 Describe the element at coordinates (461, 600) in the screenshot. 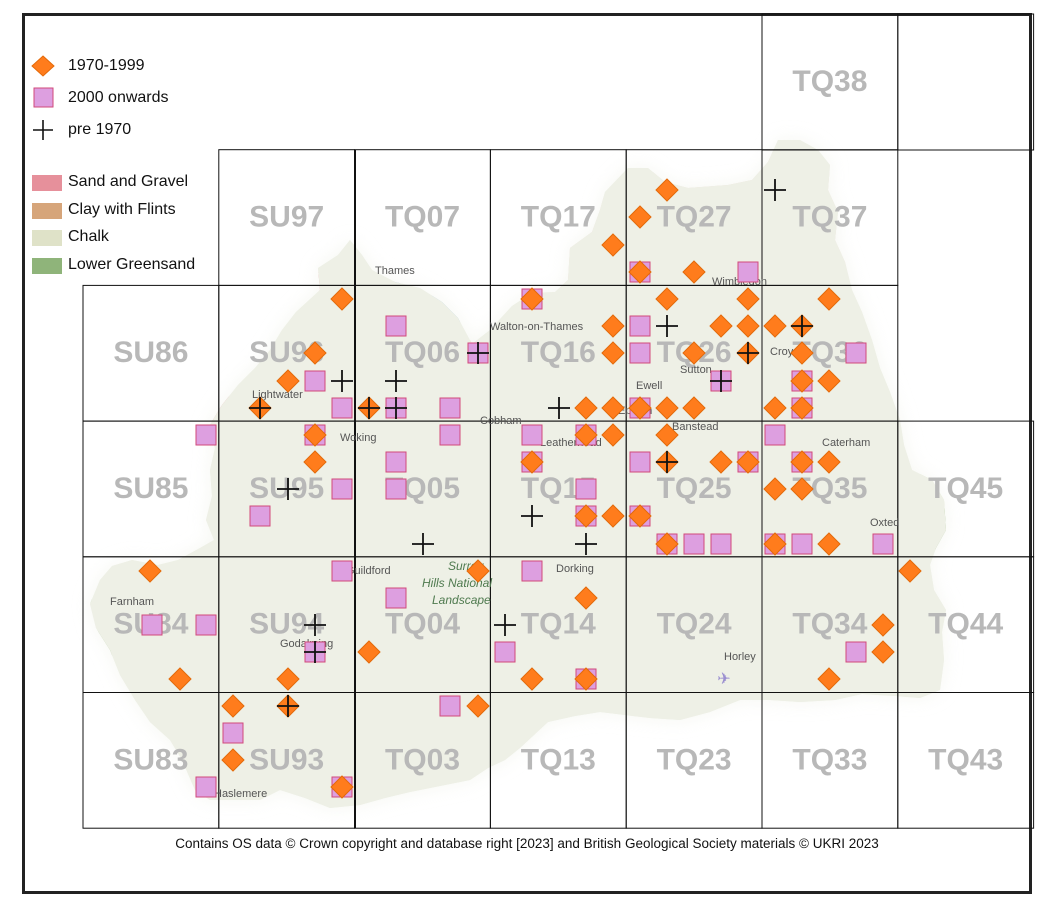

I see `landscape-label-line: Landscape` at that location.